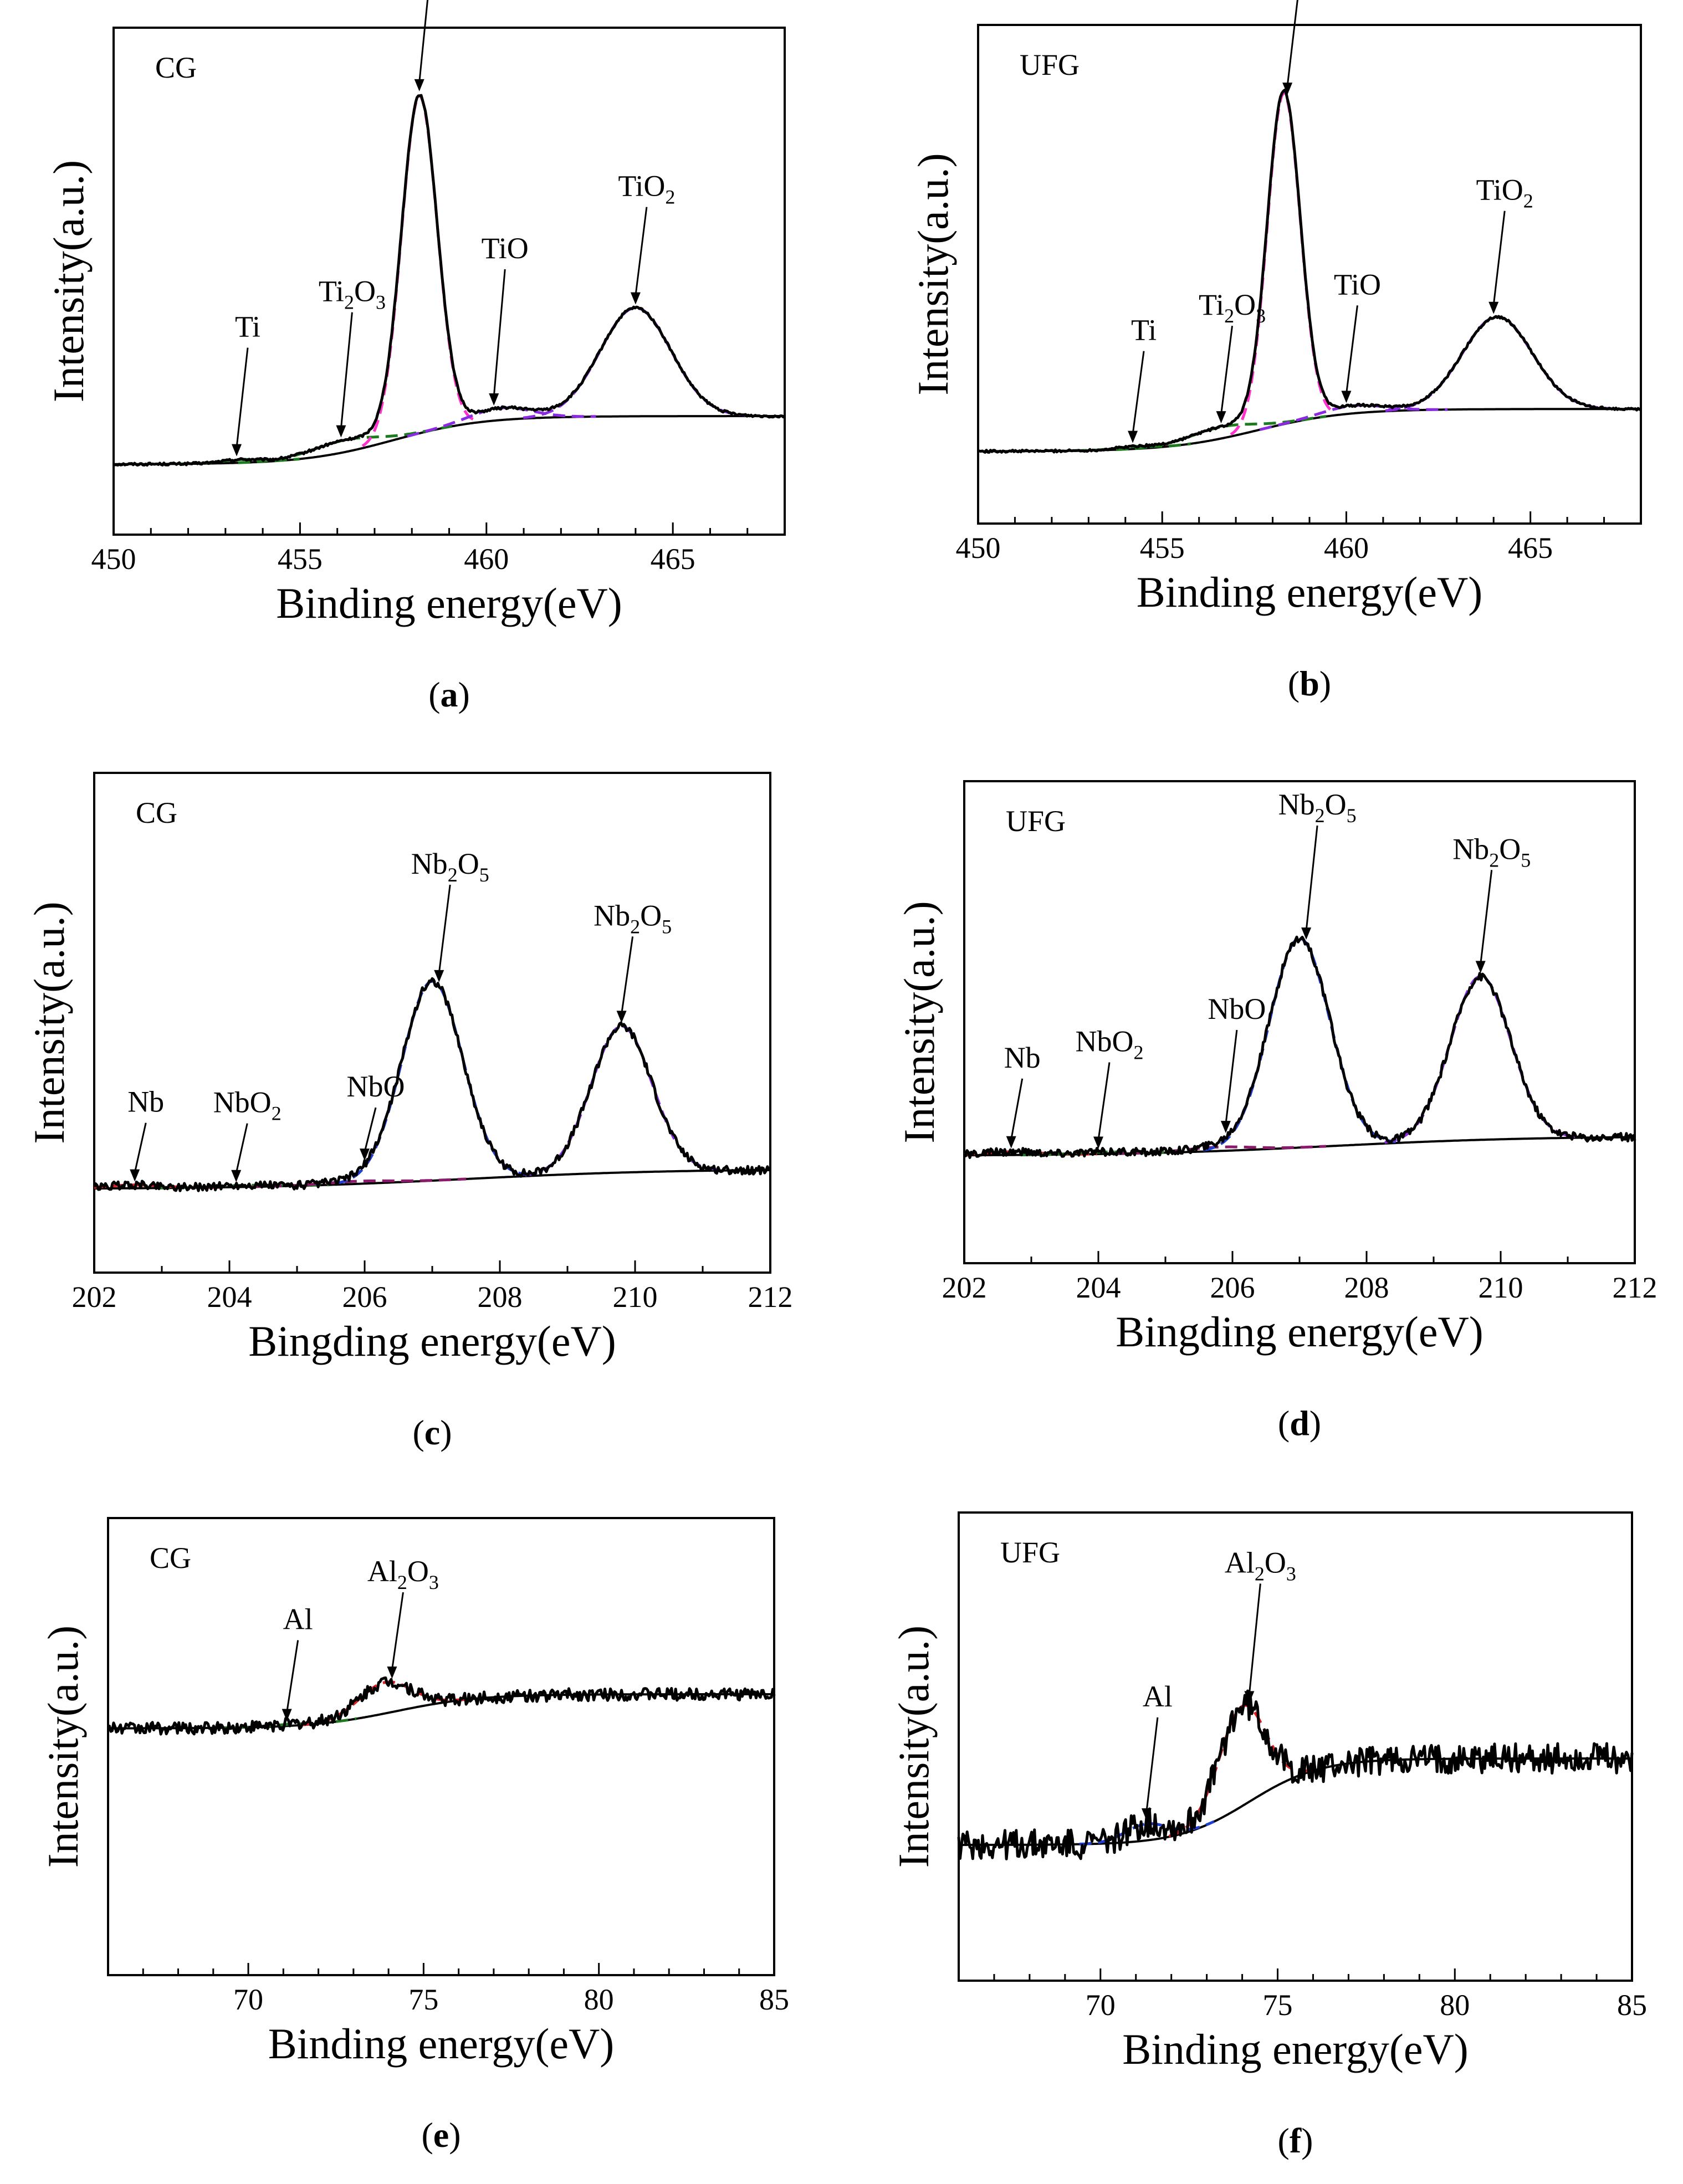 The width and height of the screenshot is (1683, 2184). I want to click on peak-annotation: NbO, so click(1237, 1009).